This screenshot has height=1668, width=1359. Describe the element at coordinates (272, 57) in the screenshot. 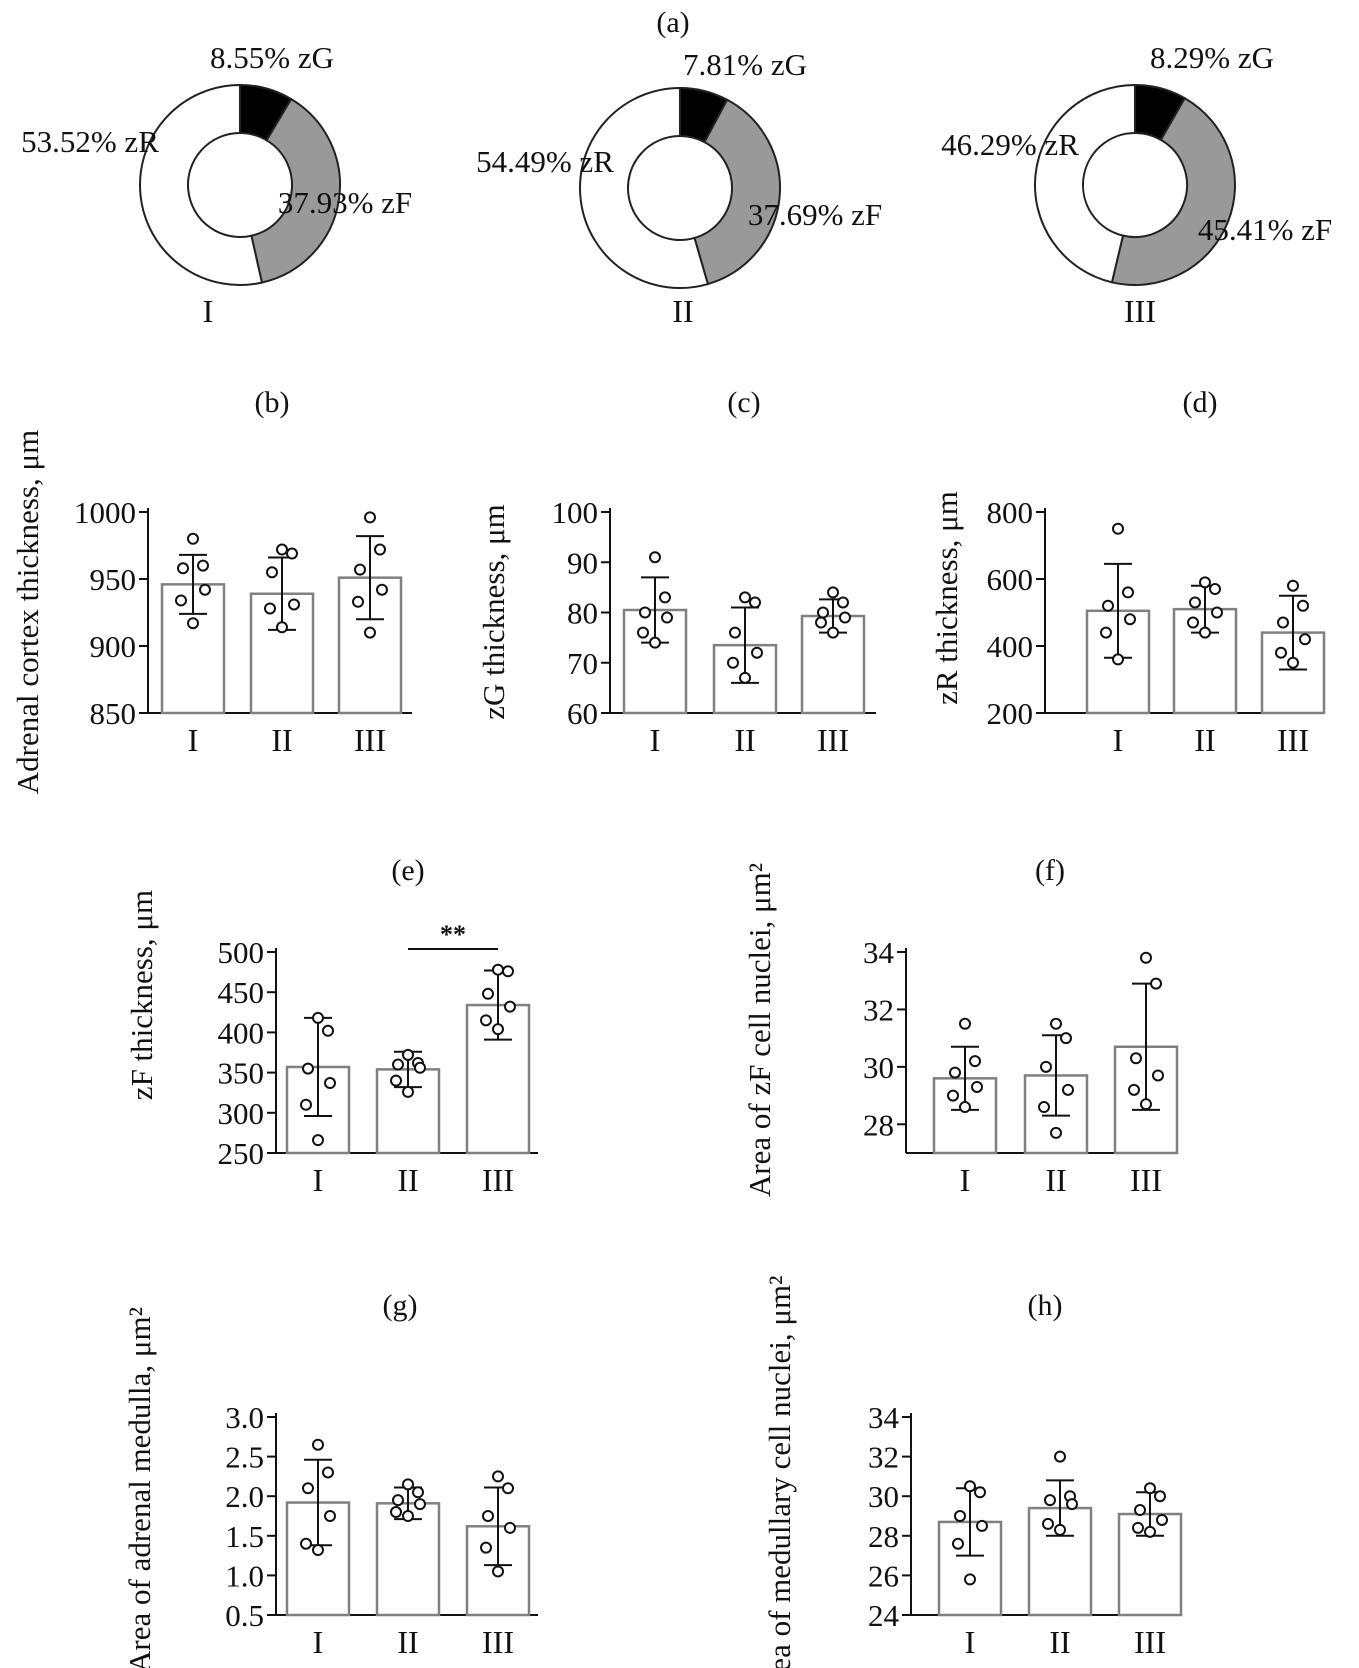

I see `slice-label-zG: 8.55% zG` at that location.